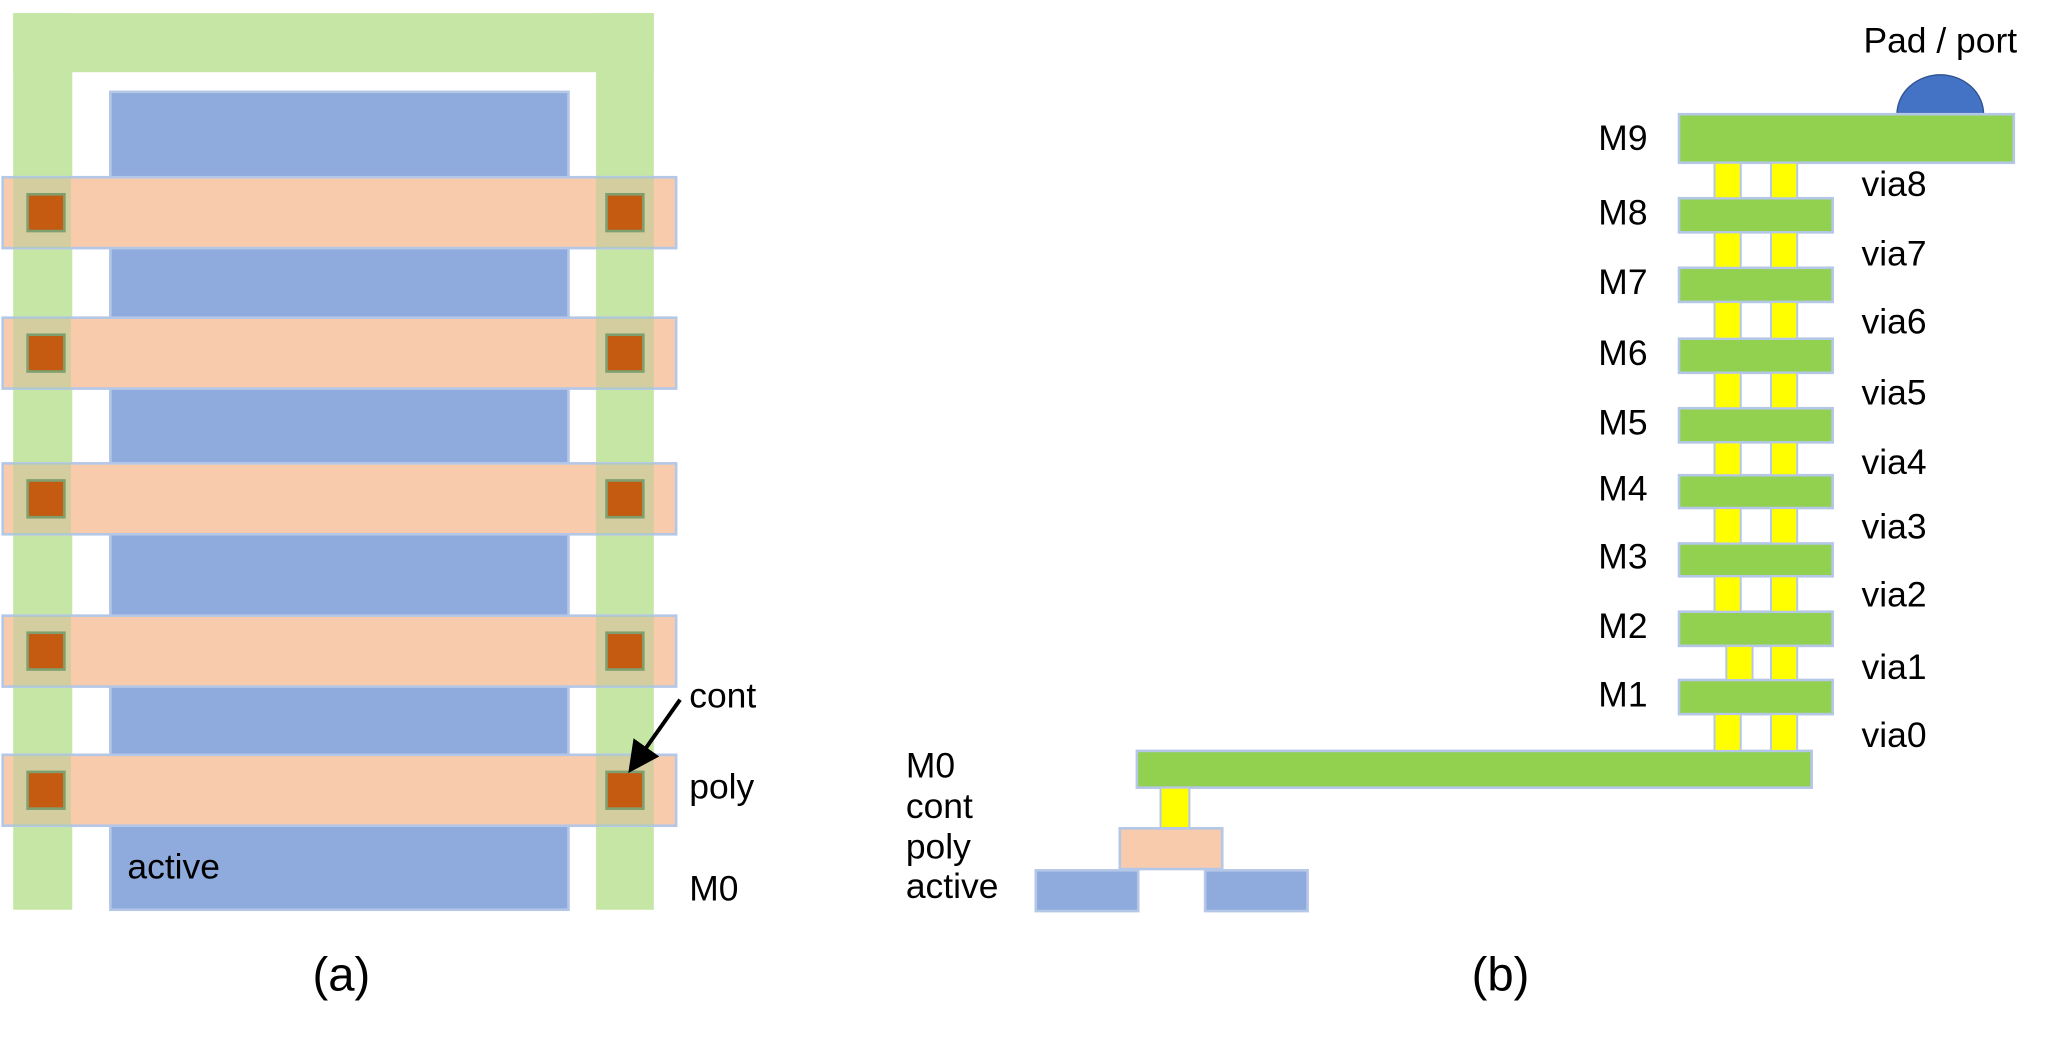 The image size is (2048, 1041). Describe the element at coordinates (1622, 694) in the screenshot. I see `layer-label: M1` at that location.